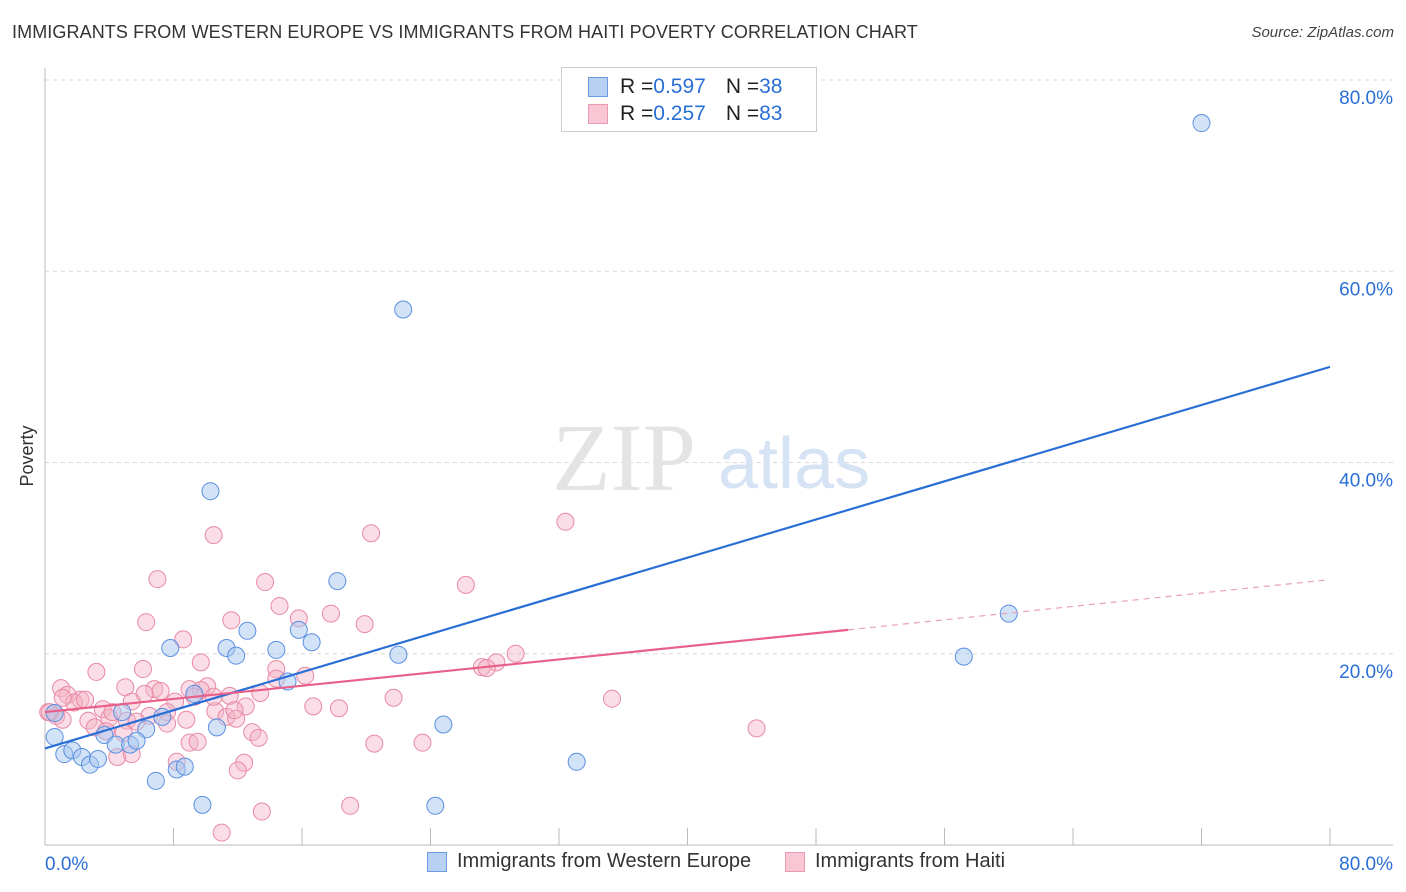 This screenshot has height=892, width=1406. I want to click on legend-r-value: 0.597, so click(679, 86).